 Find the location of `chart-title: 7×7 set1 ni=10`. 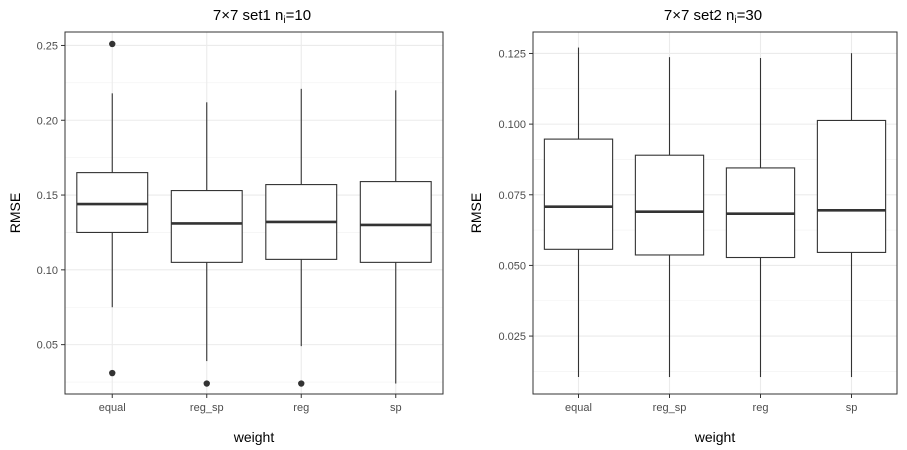

chart-title: 7×7 set1 ni=10 is located at coordinates (262, 16).